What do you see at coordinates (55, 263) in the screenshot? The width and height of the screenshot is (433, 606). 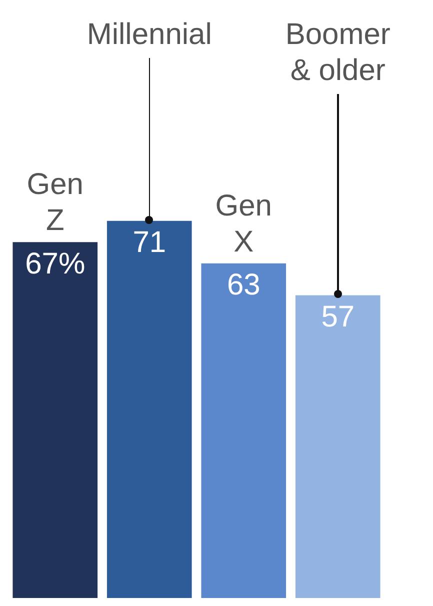 I see `data-label: 67%` at bounding box center [55, 263].